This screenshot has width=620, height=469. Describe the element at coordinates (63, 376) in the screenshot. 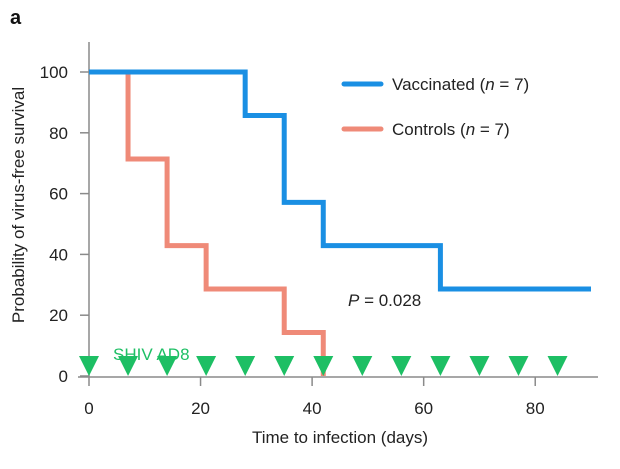

I see `y-tick-label: 0` at that location.